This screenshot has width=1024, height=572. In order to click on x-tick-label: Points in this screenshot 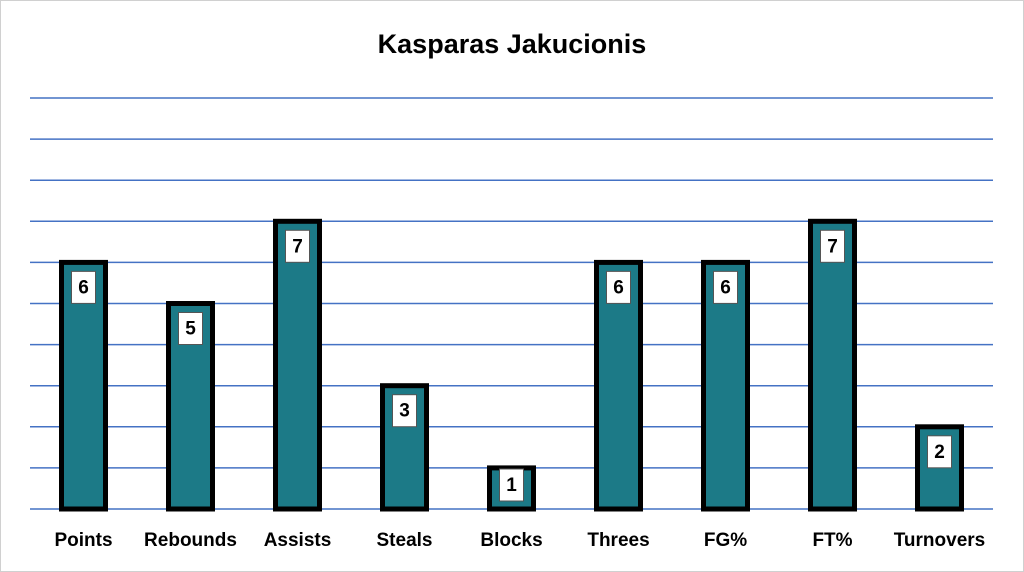, I will do `click(83, 540)`.